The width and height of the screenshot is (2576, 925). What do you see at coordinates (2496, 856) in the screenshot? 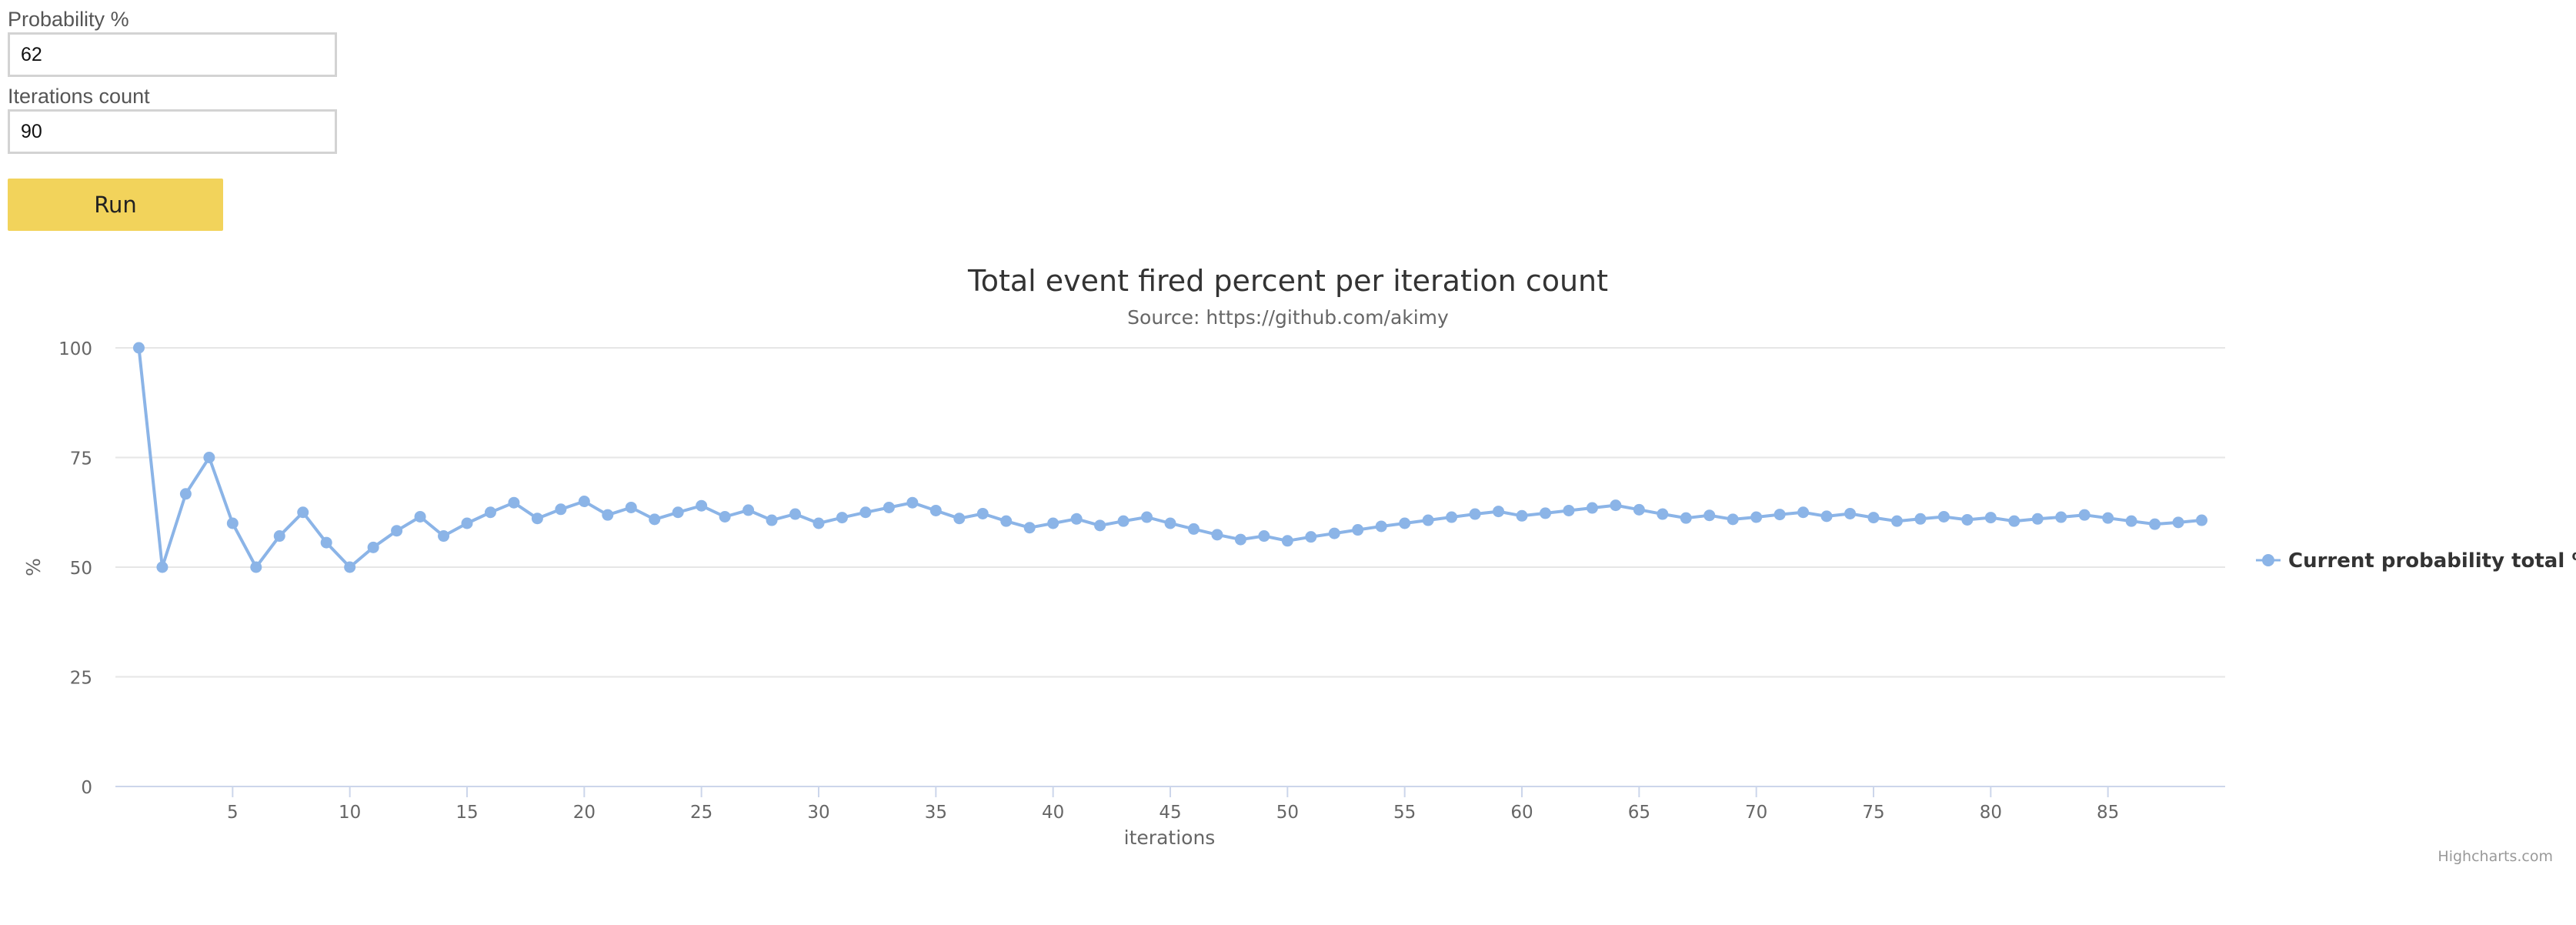
I see `credits-link: Highcharts.com` at bounding box center [2496, 856].